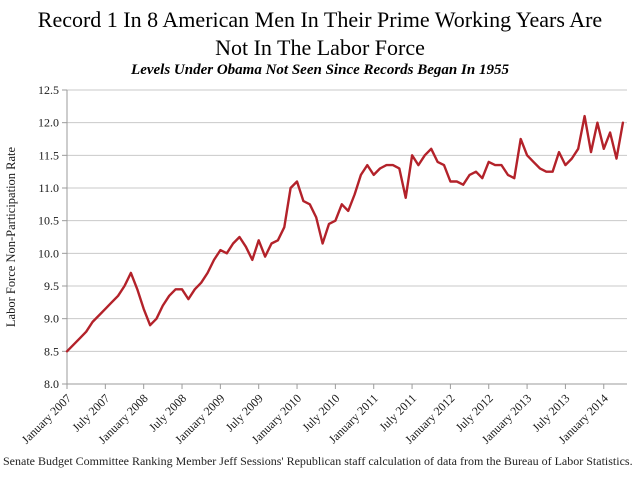 The height and width of the screenshot is (480, 640). Describe the element at coordinates (48, 221) in the screenshot. I see `y-tick-label: 10.5` at that location.